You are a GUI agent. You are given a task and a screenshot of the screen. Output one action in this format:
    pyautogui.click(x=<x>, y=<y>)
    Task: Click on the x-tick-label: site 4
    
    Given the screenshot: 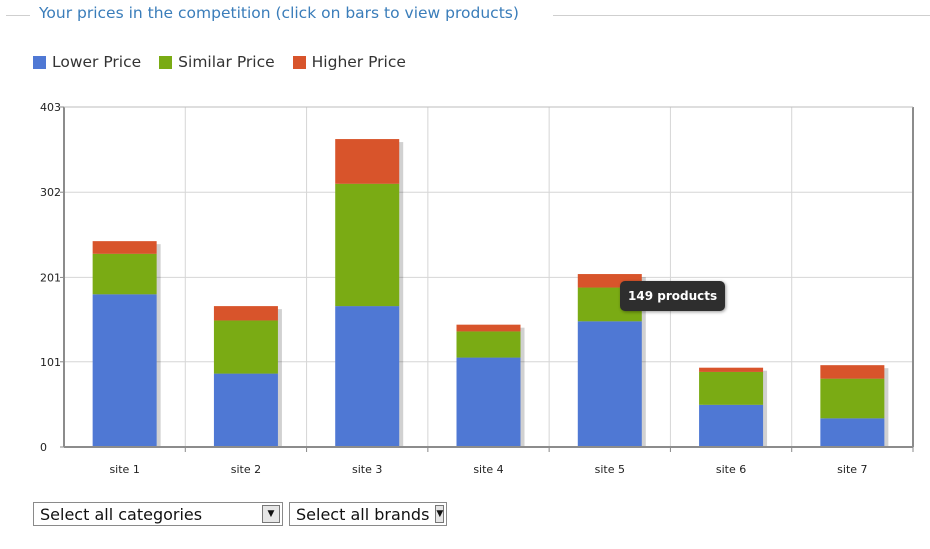 What is the action you would take?
    pyautogui.click(x=488, y=469)
    